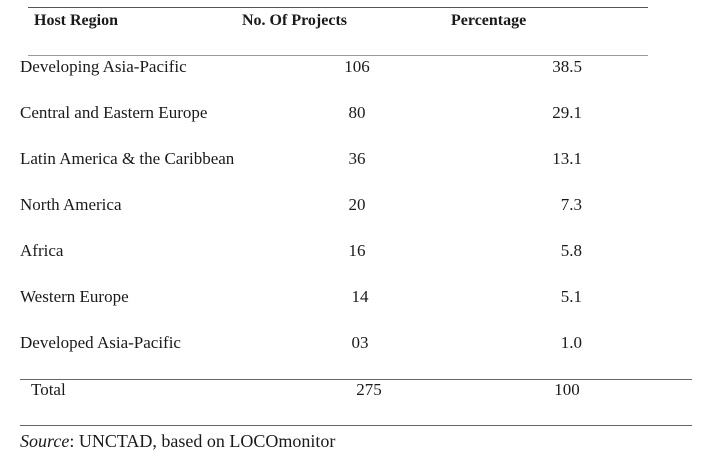 This screenshot has width=702, height=452. I want to click on row-projects: 14, so click(360, 296).